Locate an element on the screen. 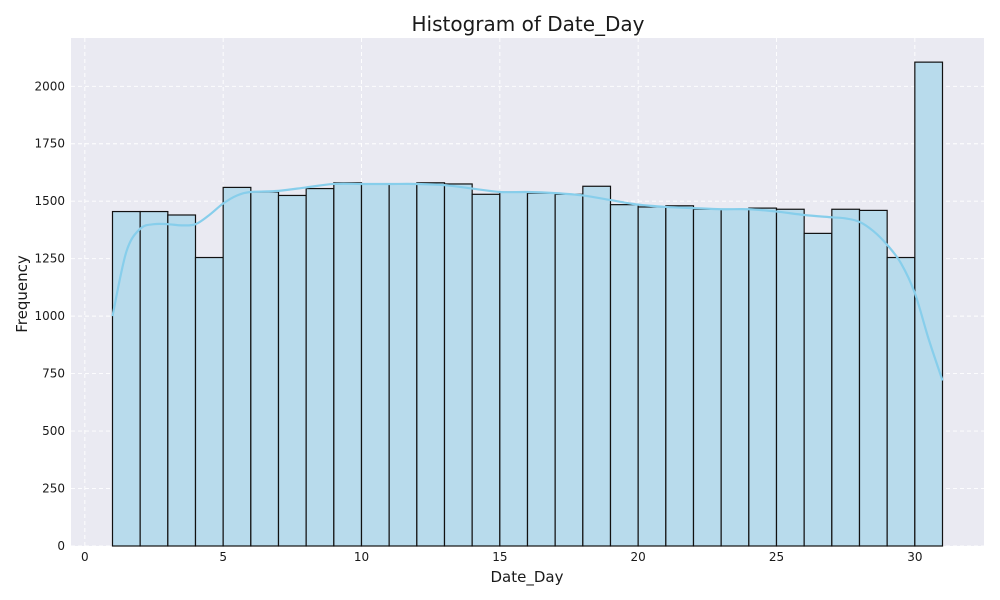  x-axis-label: Date_Day is located at coordinates (527, 577).